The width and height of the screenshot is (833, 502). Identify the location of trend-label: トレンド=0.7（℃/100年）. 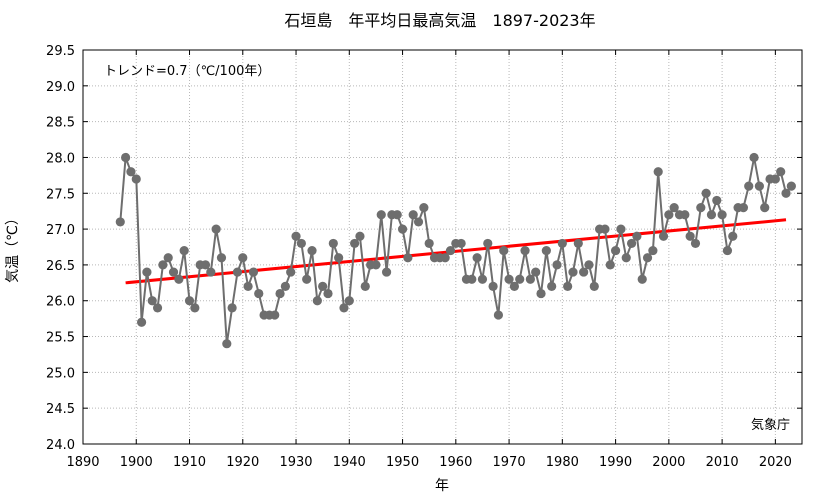
(187, 71).